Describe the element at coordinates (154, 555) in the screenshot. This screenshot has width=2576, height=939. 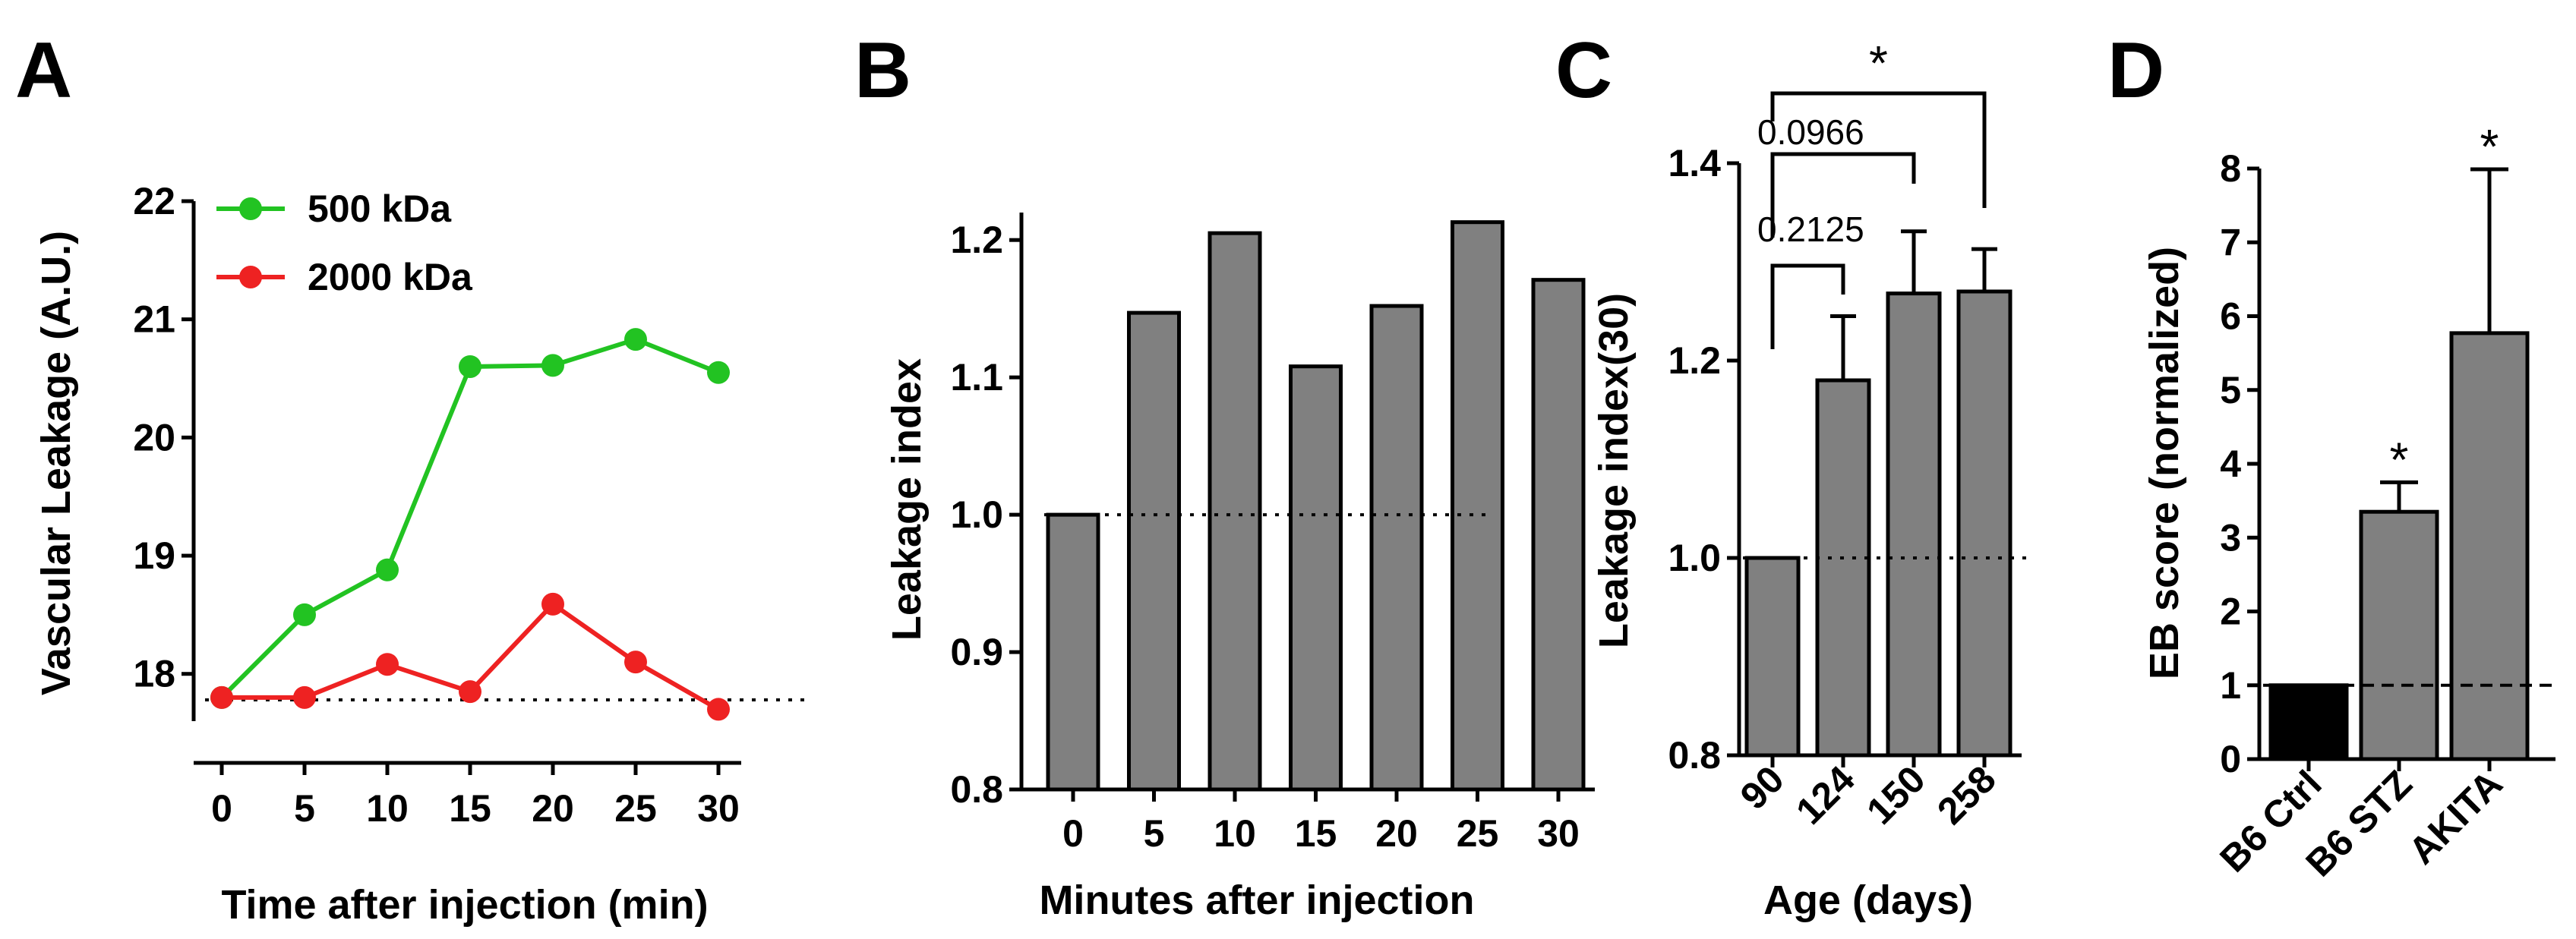
I see `y-tick-label: 19` at that location.